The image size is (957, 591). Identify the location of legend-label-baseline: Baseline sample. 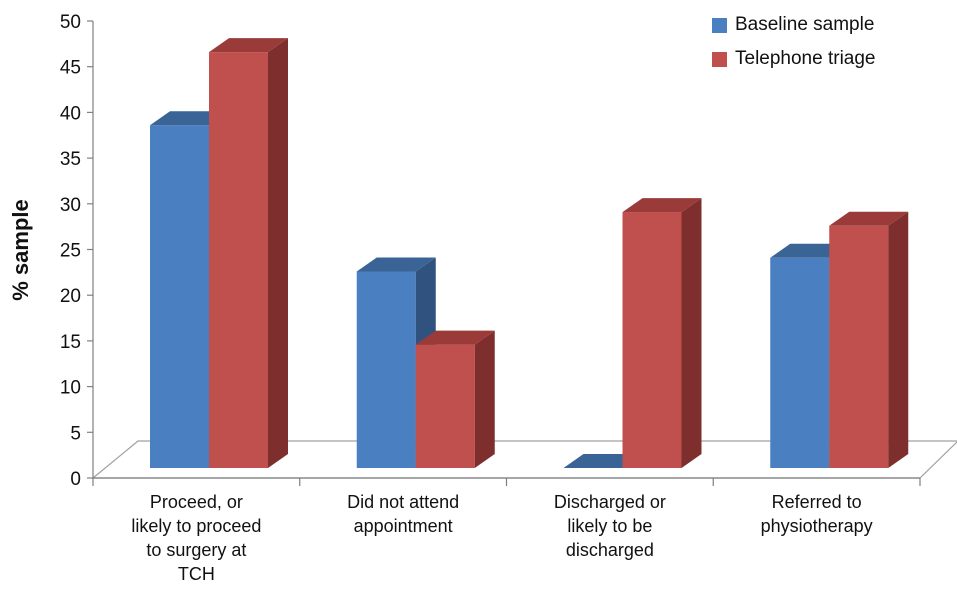
(805, 24).